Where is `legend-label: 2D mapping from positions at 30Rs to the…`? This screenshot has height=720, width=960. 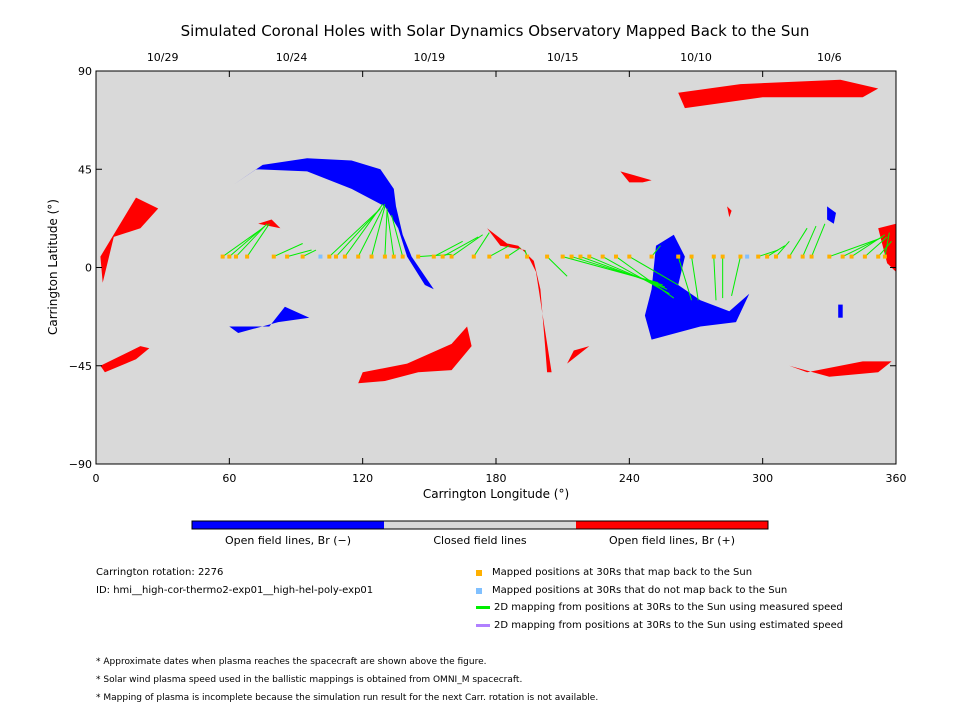
legend-label: 2D mapping from positions at 30Rs to the… is located at coordinates (669, 625).